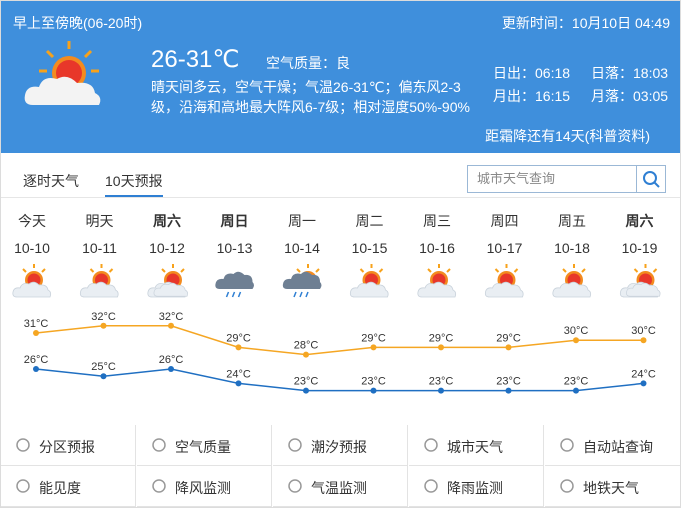 This screenshot has height=508, width=681. Describe the element at coordinates (36, 324) in the screenshot. I see `high-label: 31°C` at that location.